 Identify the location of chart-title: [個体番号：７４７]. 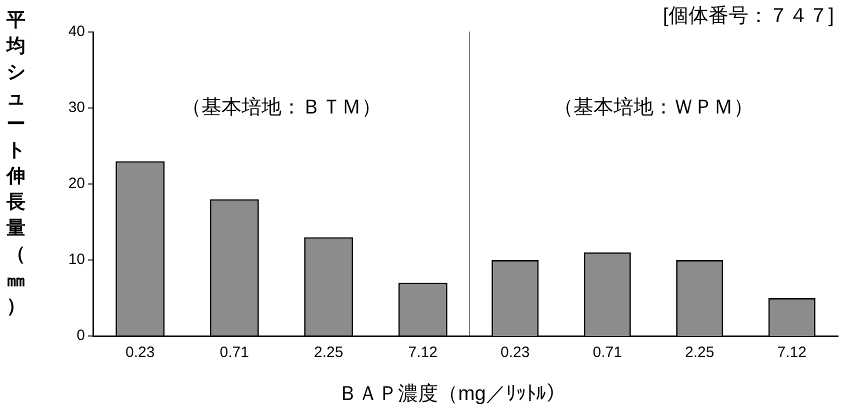
(748, 16).